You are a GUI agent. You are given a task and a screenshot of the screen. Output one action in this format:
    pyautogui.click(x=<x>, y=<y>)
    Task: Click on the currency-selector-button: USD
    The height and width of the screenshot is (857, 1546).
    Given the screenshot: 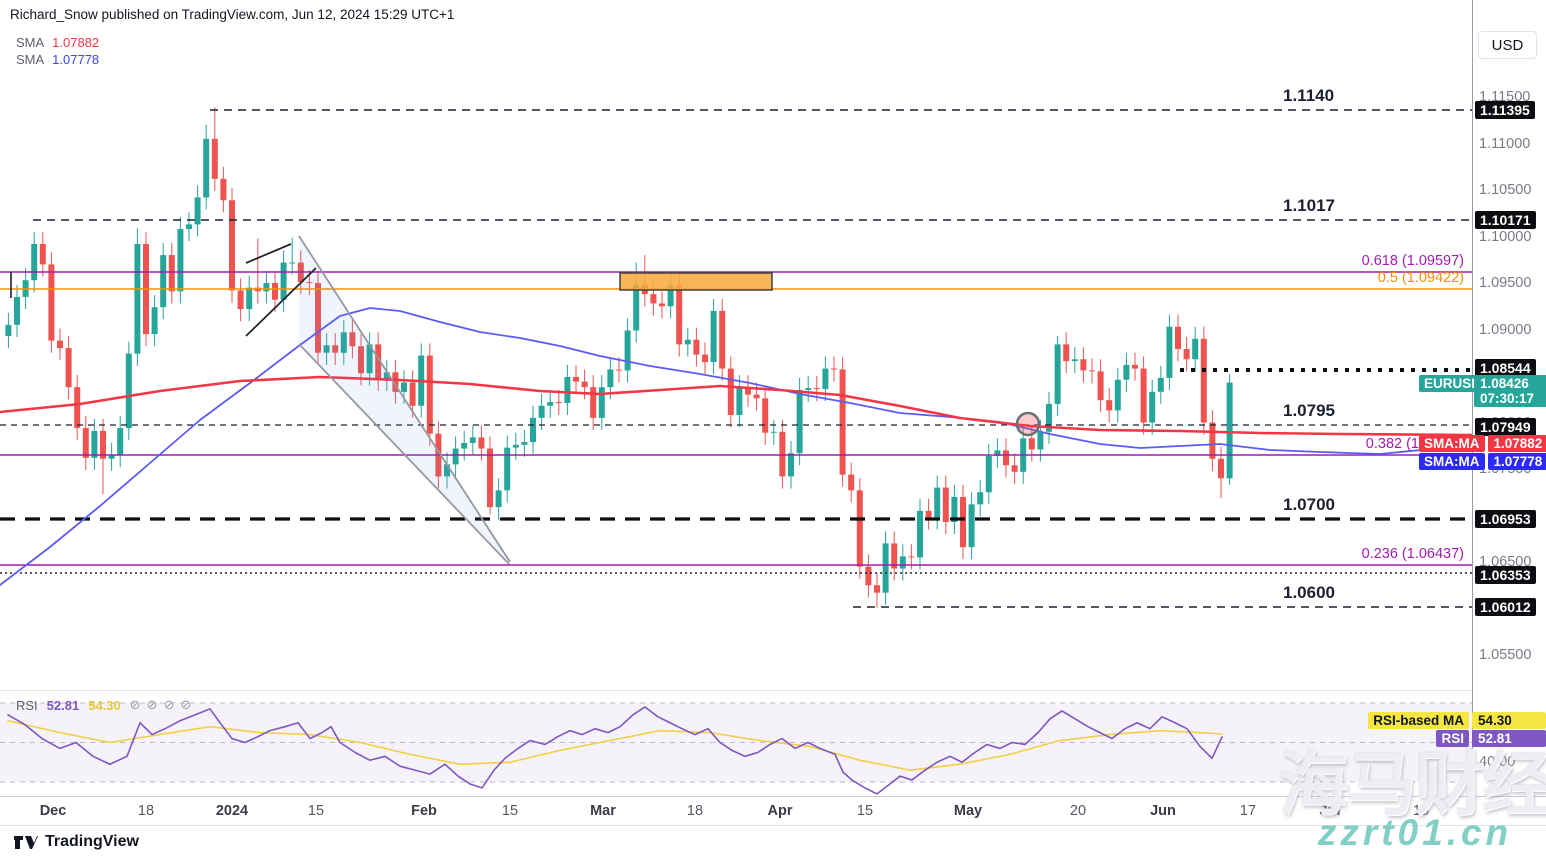 What is the action you would take?
    pyautogui.click(x=1507, y=45)
    